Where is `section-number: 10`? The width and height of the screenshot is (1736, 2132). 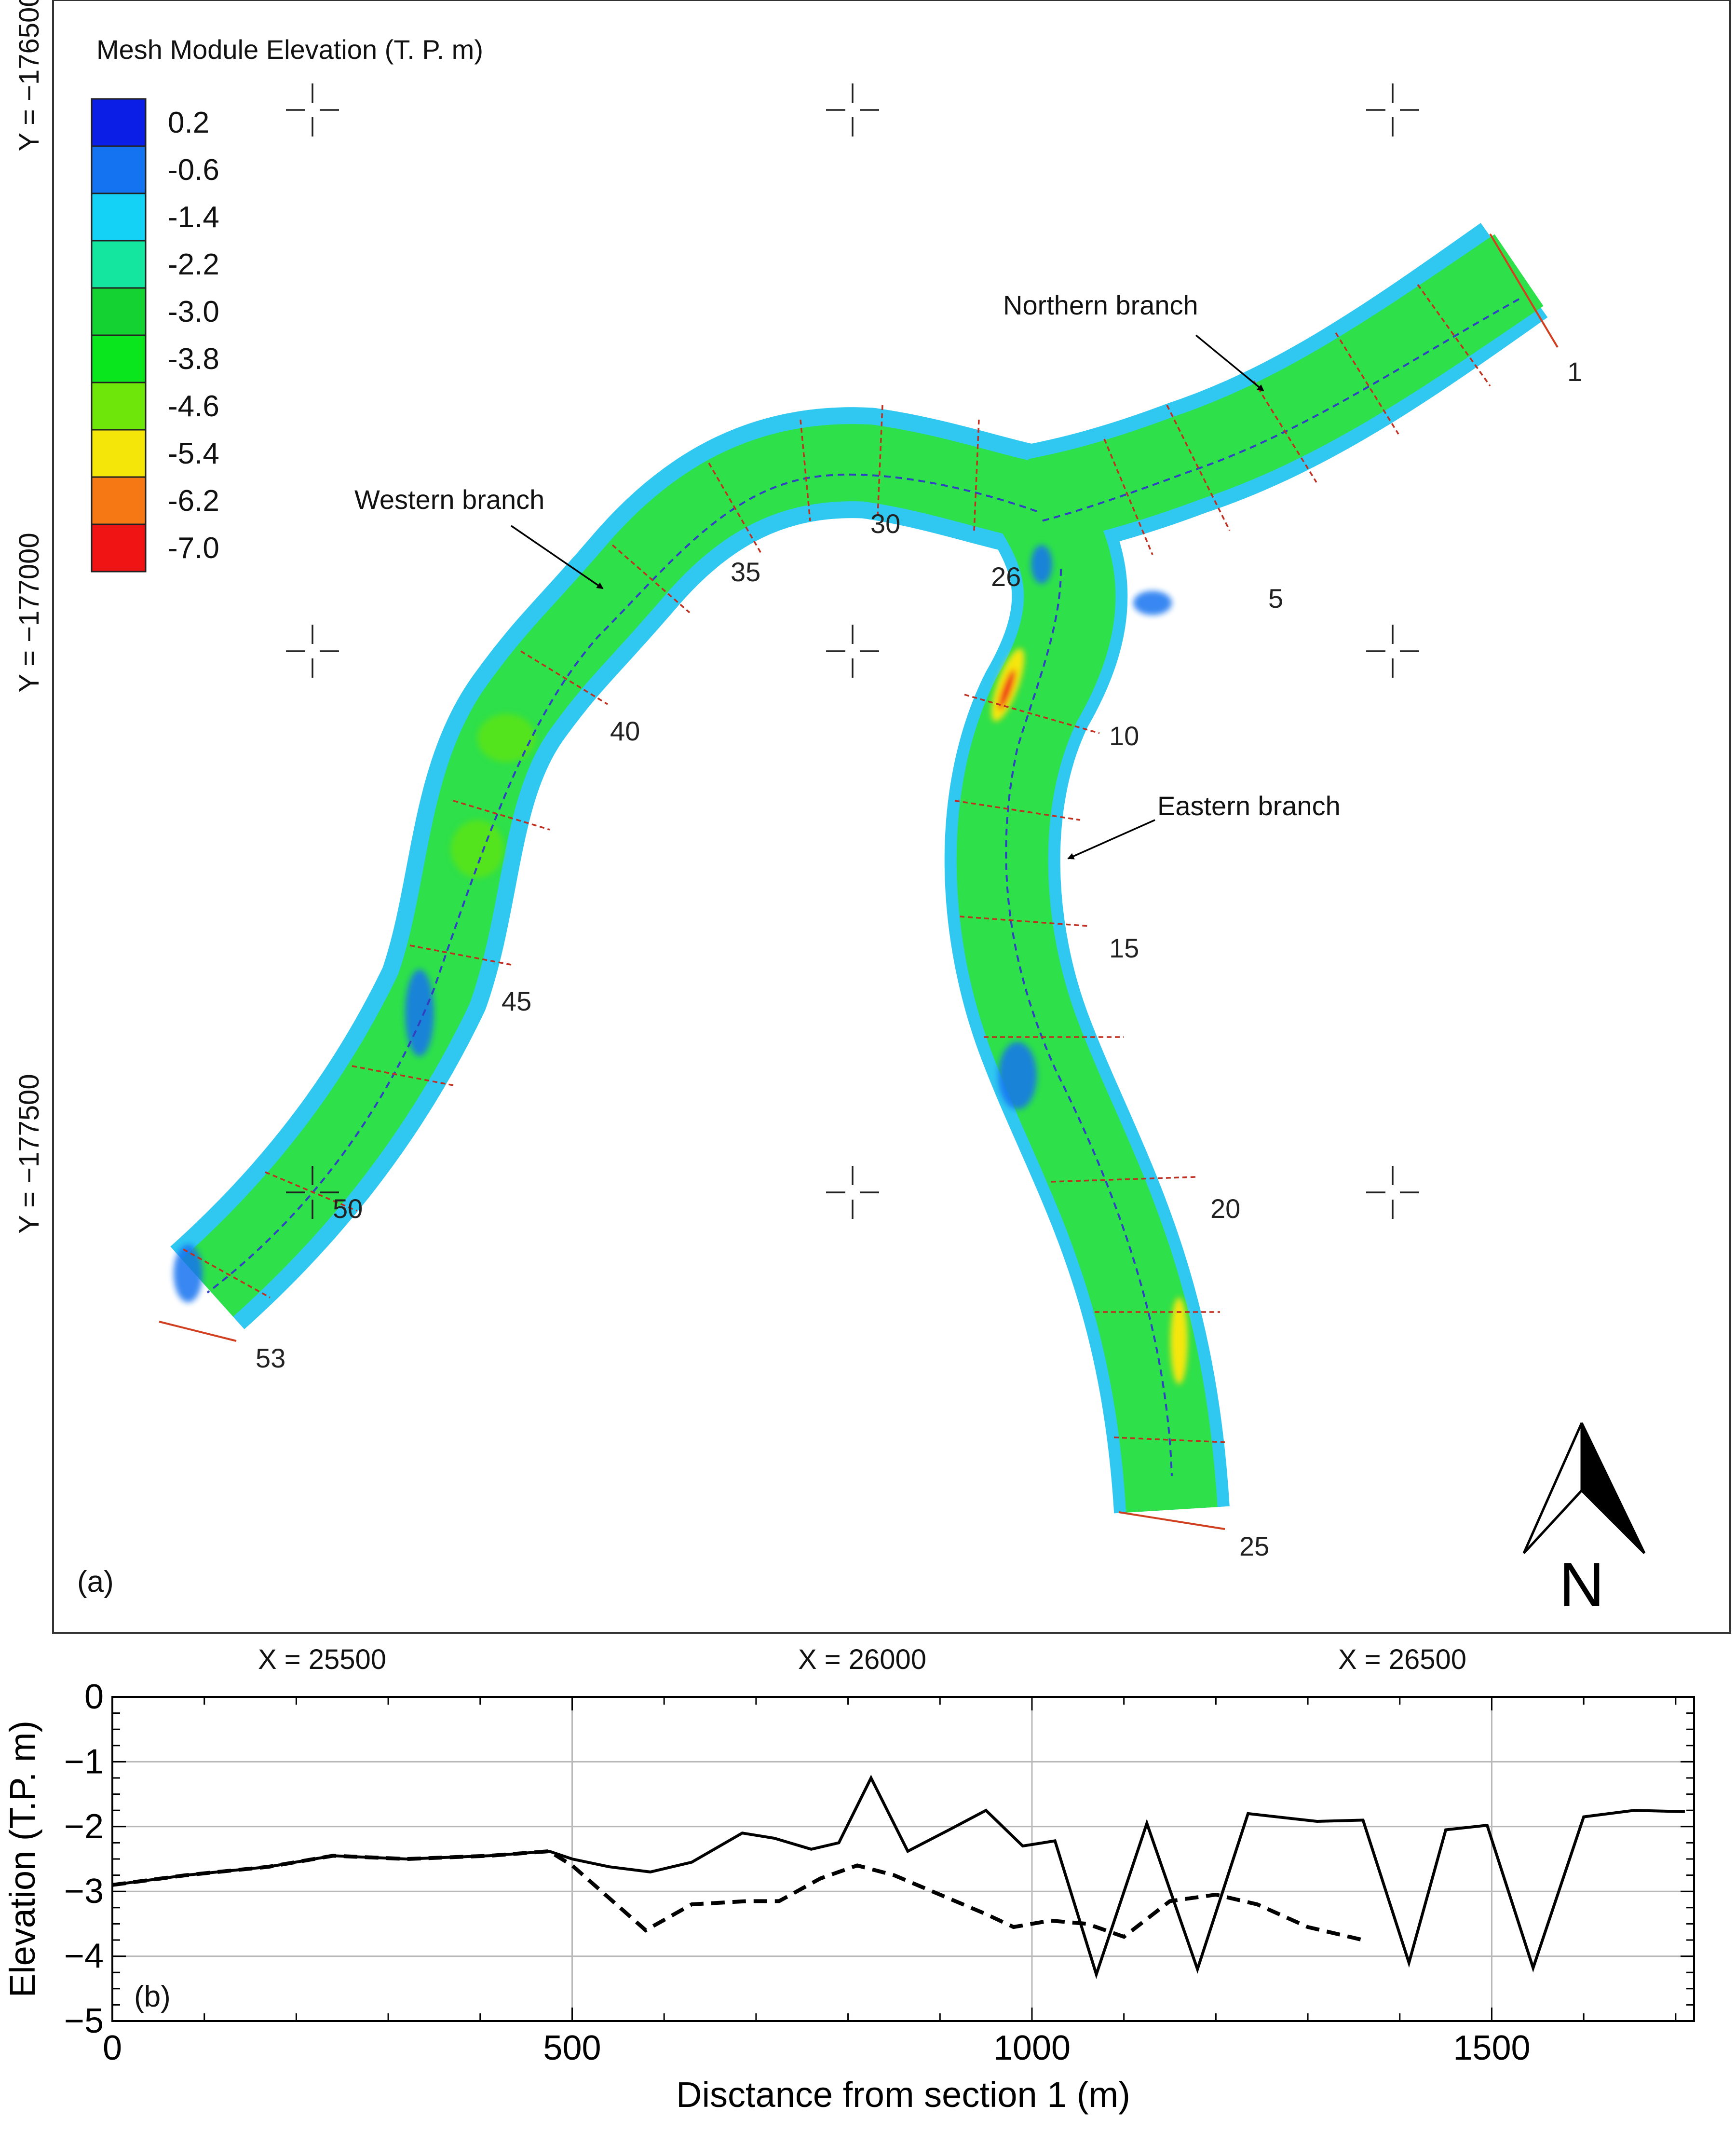 section-number: 10 is located at coordinates (1124, 736).